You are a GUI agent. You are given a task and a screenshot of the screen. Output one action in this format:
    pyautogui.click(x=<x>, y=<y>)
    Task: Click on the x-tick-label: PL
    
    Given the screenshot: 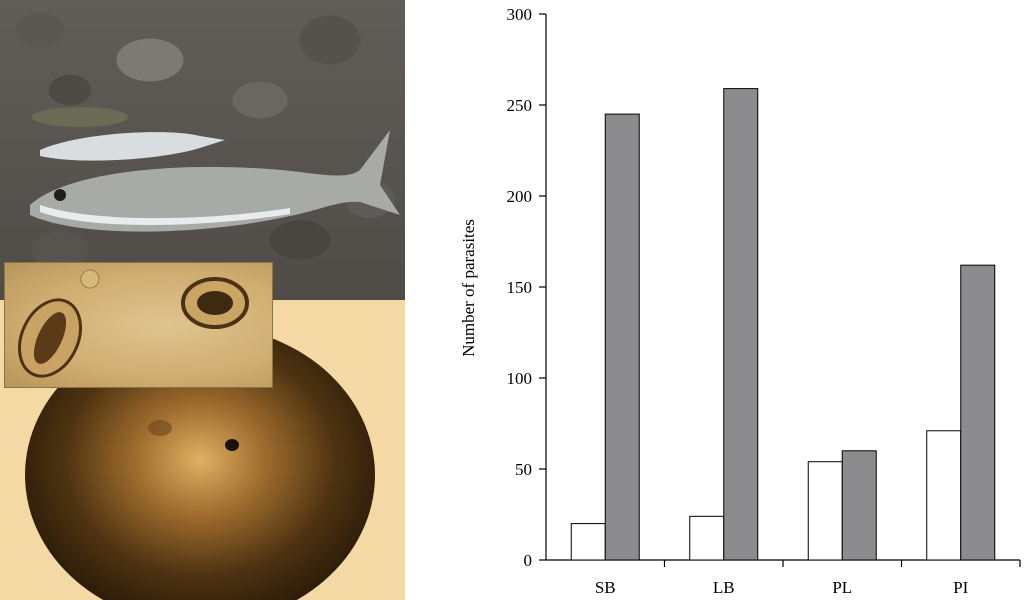 What is the action you would take?
    pyautogui.click(x=842, y=587)
    